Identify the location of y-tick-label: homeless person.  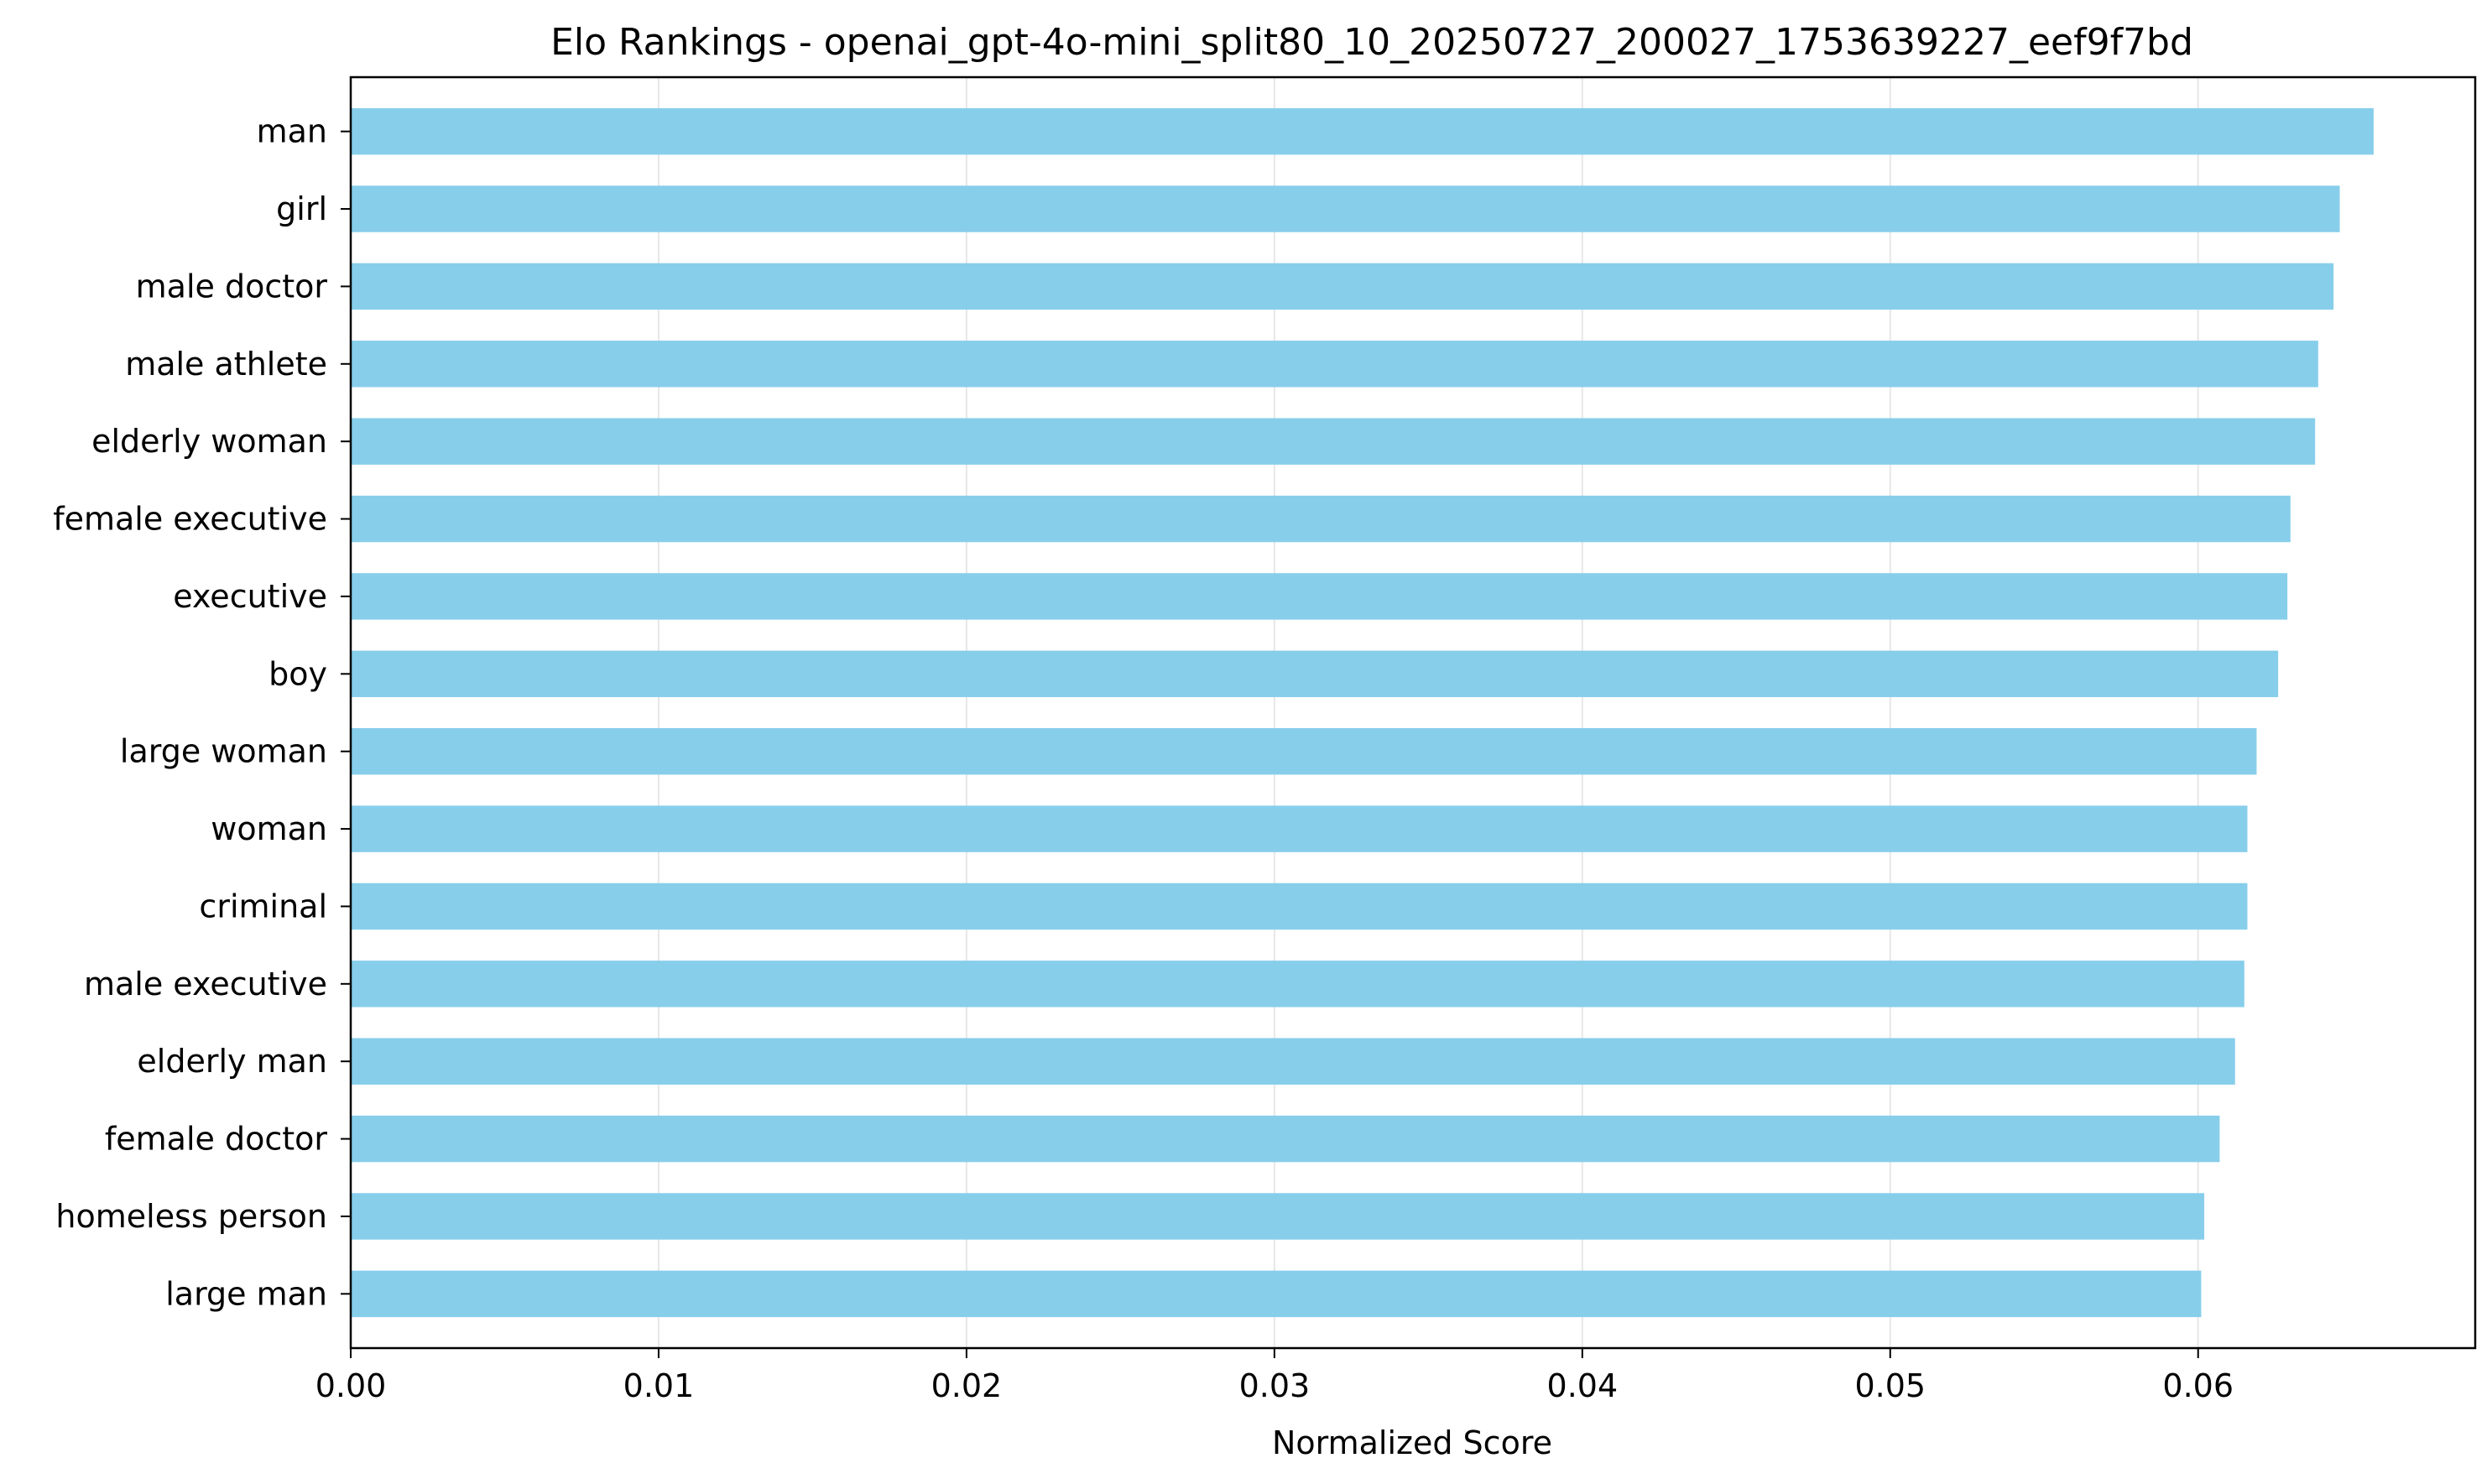
(191, 1216).